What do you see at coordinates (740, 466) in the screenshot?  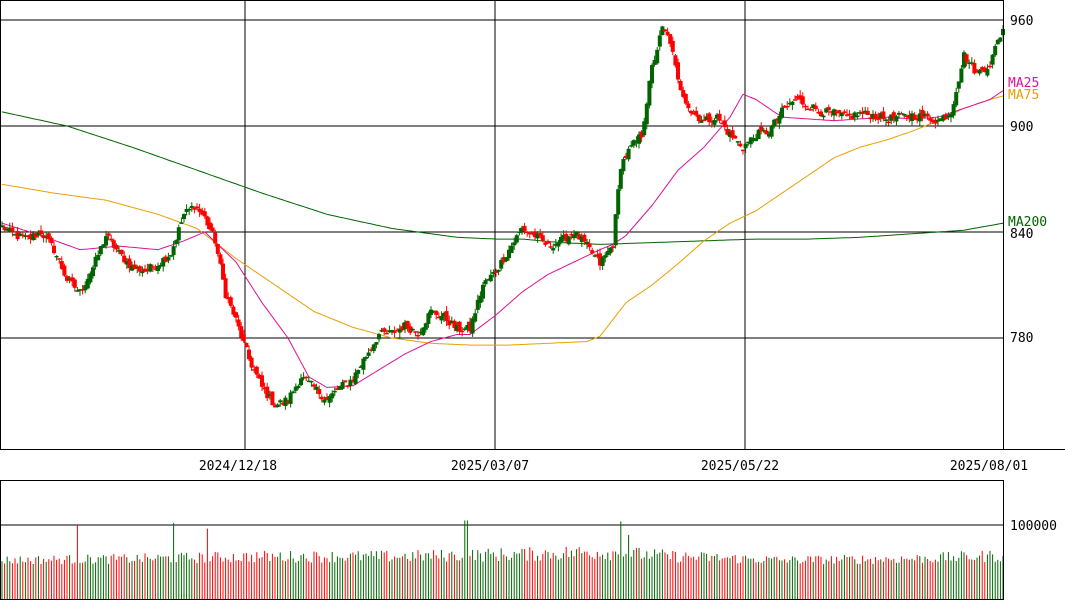 I see `date-label: 2025/05/22` at bounding box center [740, 466].